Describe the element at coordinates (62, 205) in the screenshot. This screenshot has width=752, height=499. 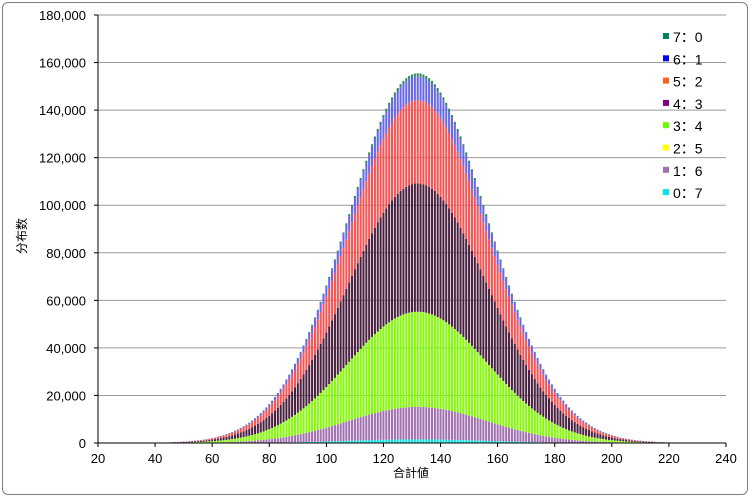
I see `y-tick-label: 100,000` at that location.